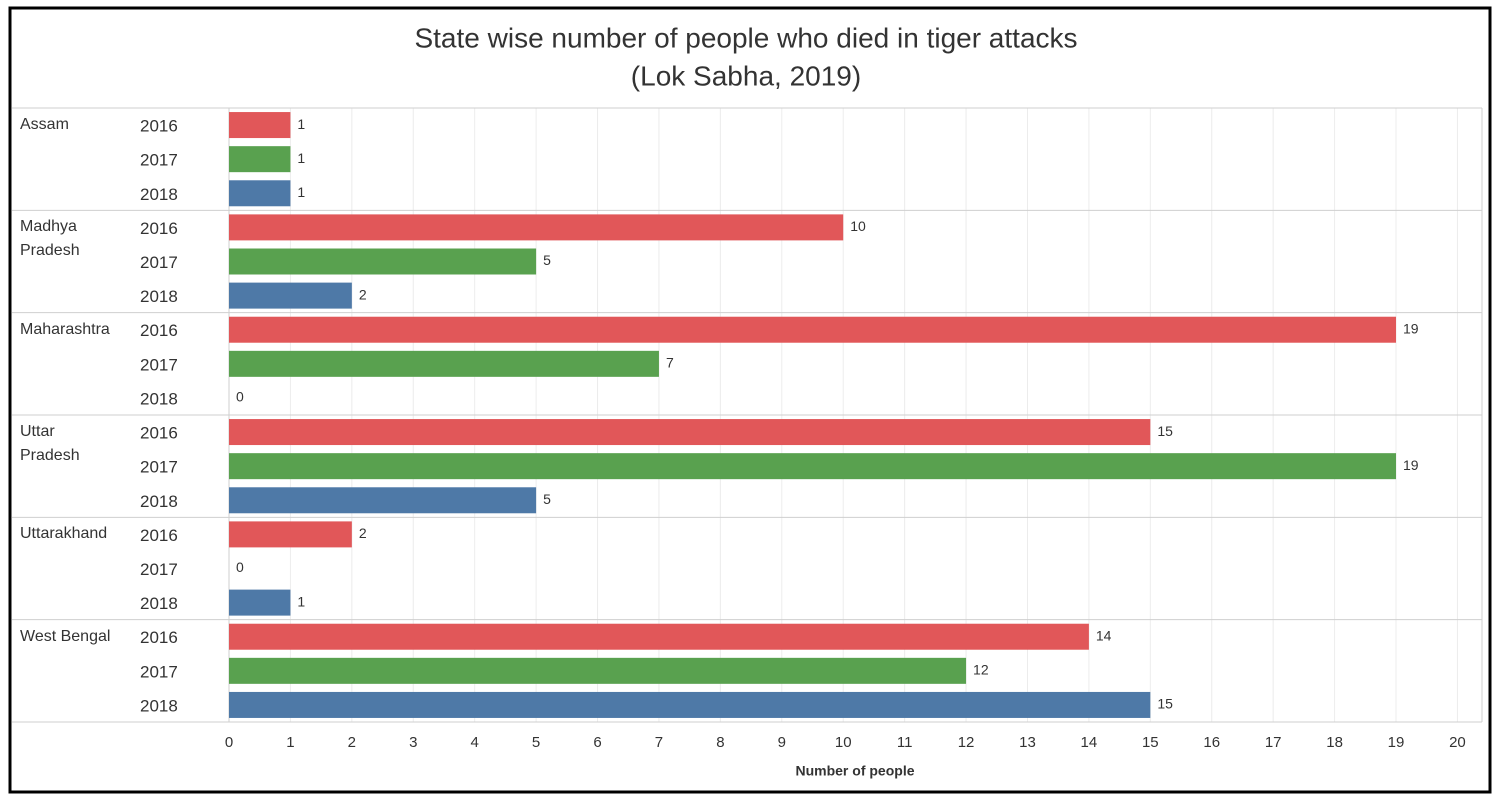 The height and width of the screenshot is (802, 1500). What do you see at coordinates (1150, 742) in the screenshot?
I see `x-tick-label: 15` at bounding box center [1150, 742].